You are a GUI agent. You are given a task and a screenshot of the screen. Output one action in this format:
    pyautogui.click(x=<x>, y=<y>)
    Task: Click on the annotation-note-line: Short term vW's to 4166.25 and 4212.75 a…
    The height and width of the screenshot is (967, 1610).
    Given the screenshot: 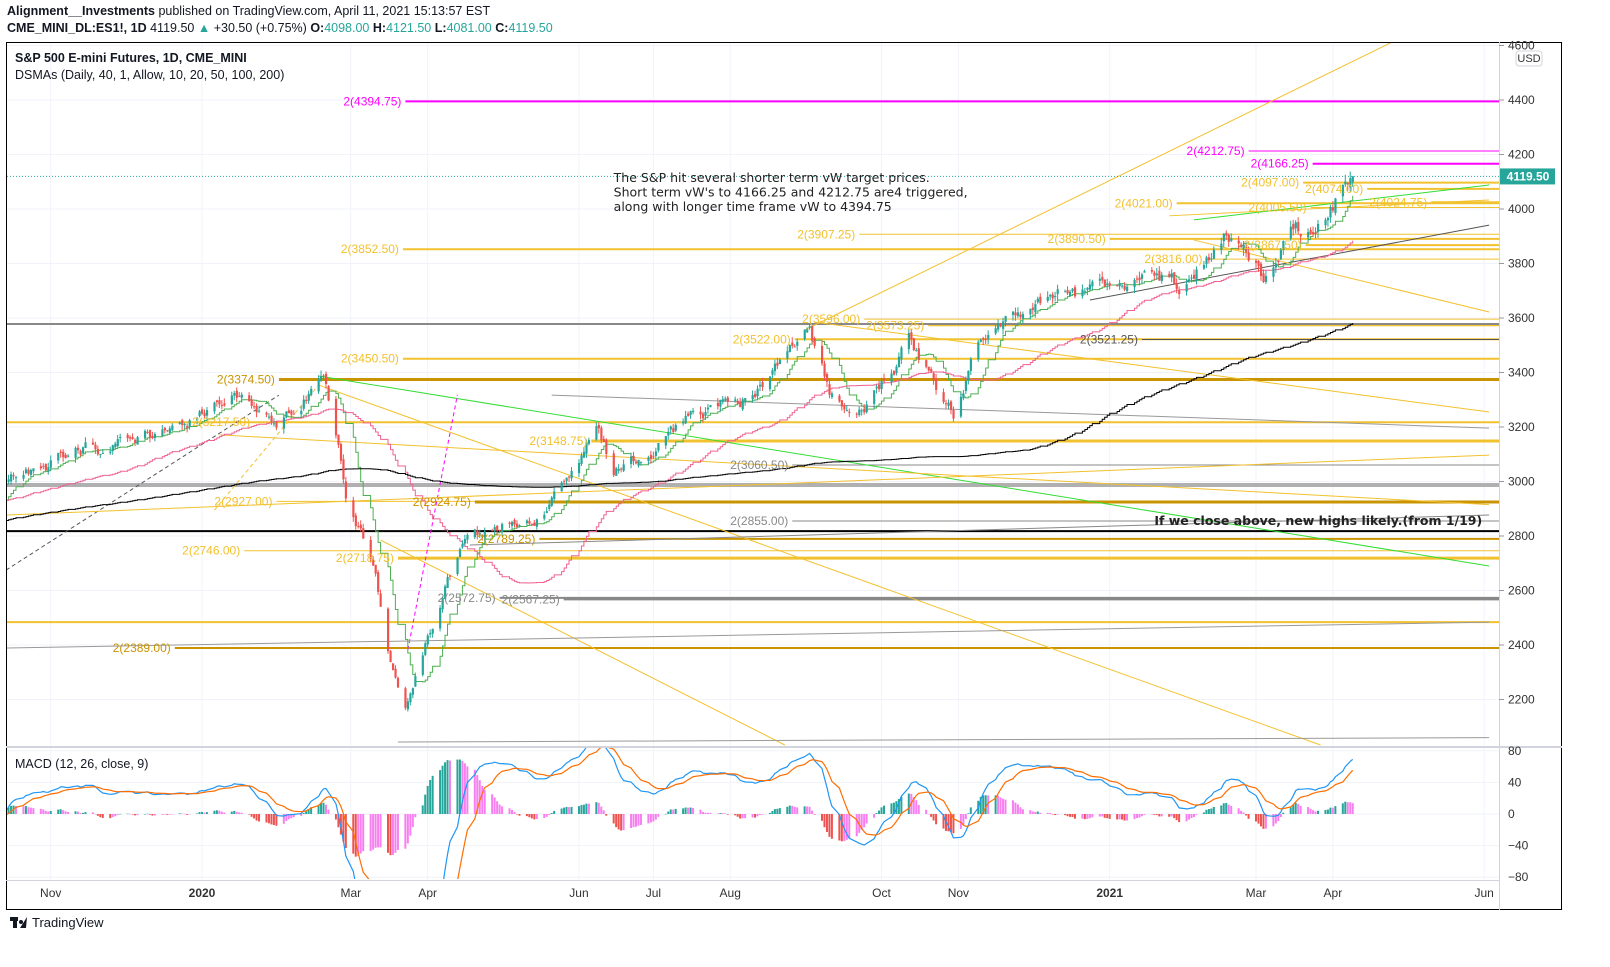 What is the action you would take?
    pyautogui.click(x=791, y=191)
    